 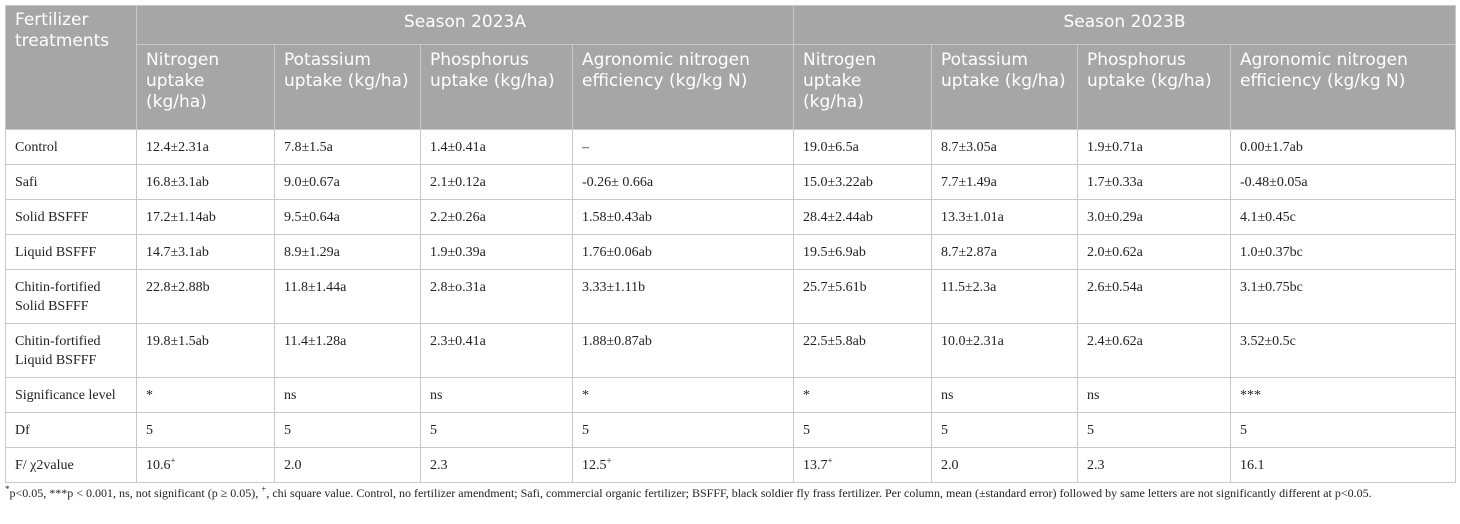 What do you see at coordinates (862, 147) in the screenshot?
I see `table-cell: 19.0±6.5a` at bounding box center [862, 147].